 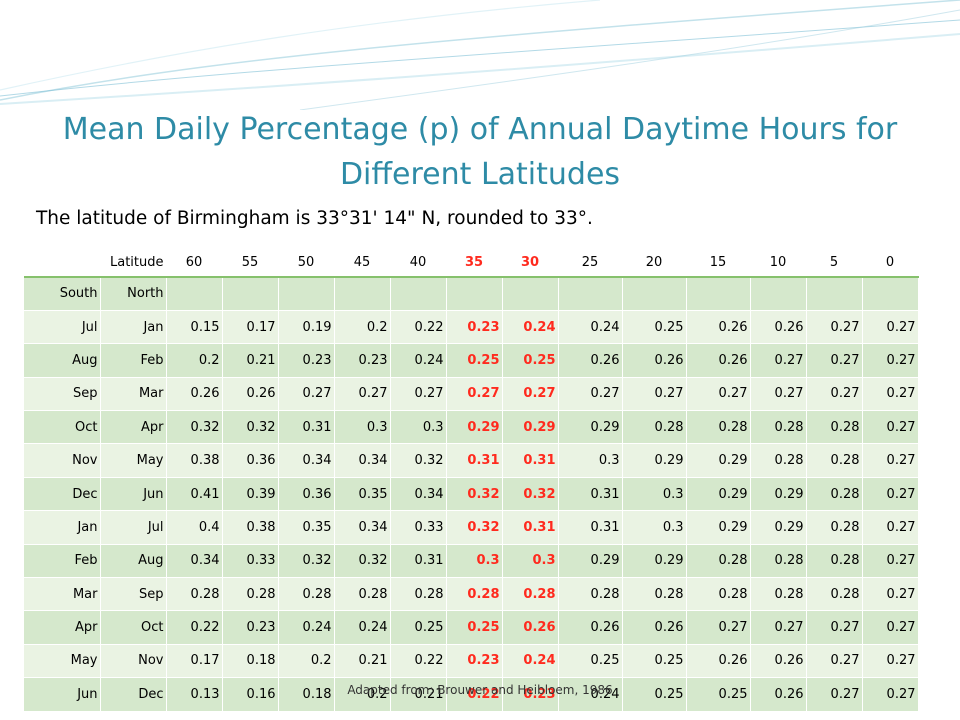 I want to click on latitude-header-cell: 50, so click(x=306, y=263).